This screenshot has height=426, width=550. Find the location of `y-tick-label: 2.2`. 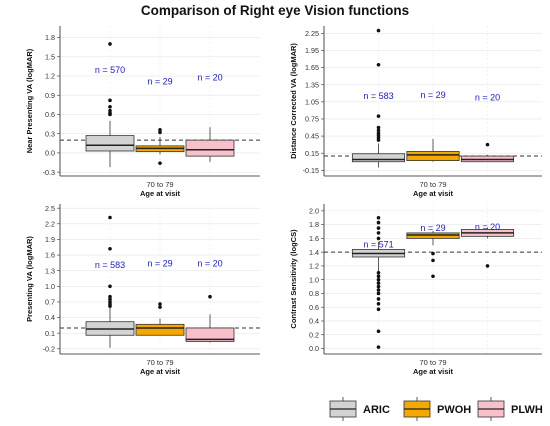

y-tick-label: 2.2 is located at coordinates (50, 223).